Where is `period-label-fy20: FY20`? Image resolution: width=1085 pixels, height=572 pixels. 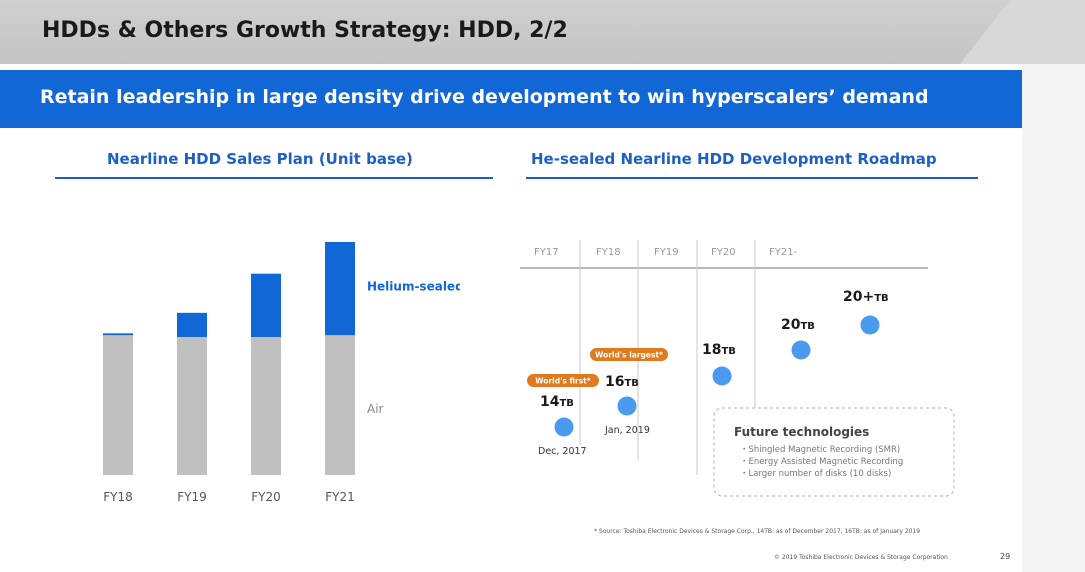 period-label-fy20: FY20 is located at coordinates (723, 252).